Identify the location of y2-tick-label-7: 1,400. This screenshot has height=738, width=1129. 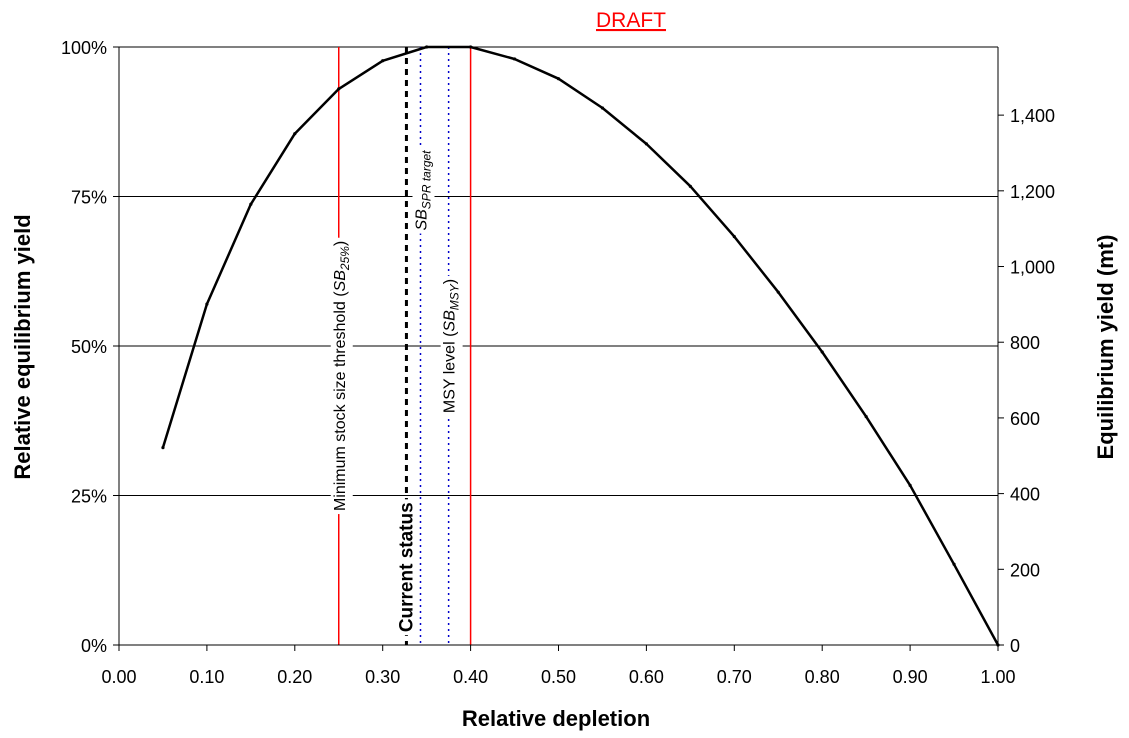
(1032, 116).